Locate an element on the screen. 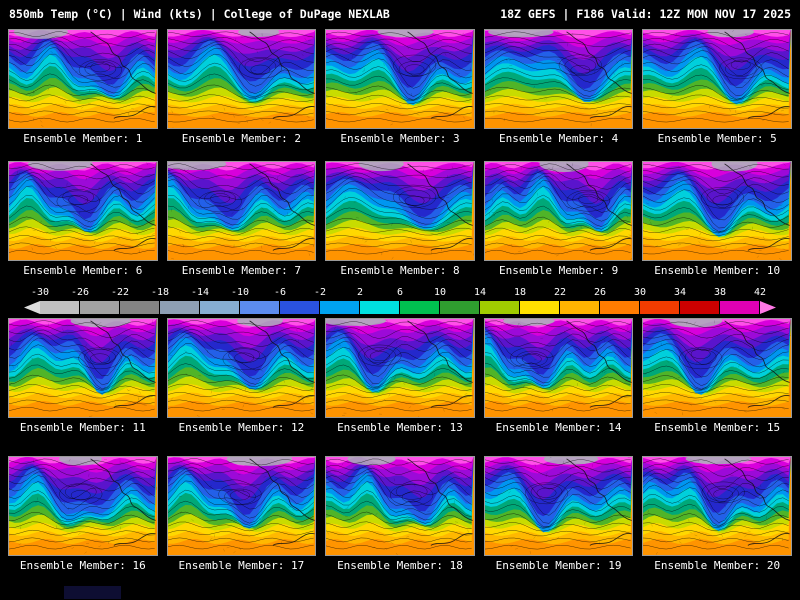 The image size is (800, 600). ensemble-panel-19: Ensemble Member: 19 is located at coordinates (558, 514).